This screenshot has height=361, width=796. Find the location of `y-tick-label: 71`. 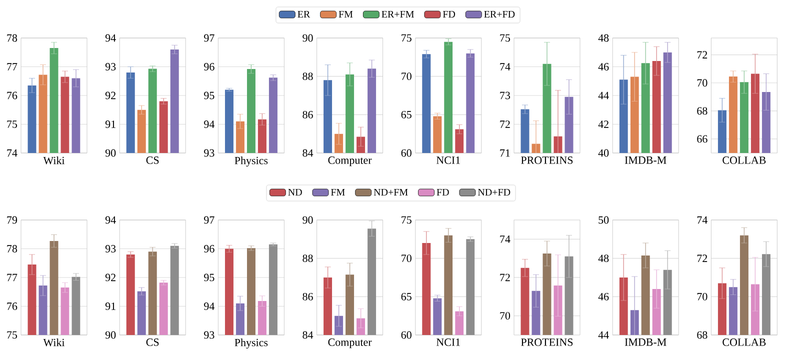

y-tick-label: 71 is located at coordinates (505, 153).